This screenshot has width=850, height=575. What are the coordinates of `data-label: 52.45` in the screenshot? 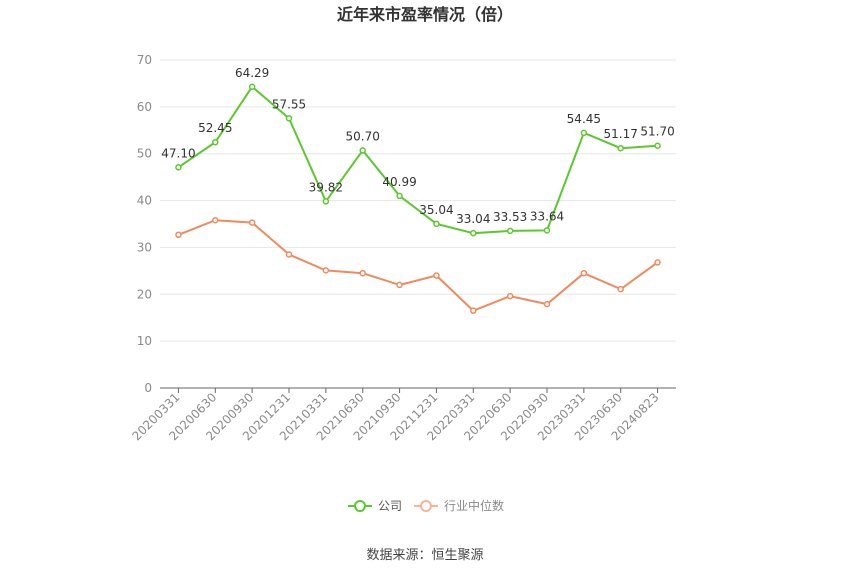 It's located at (215, 128).